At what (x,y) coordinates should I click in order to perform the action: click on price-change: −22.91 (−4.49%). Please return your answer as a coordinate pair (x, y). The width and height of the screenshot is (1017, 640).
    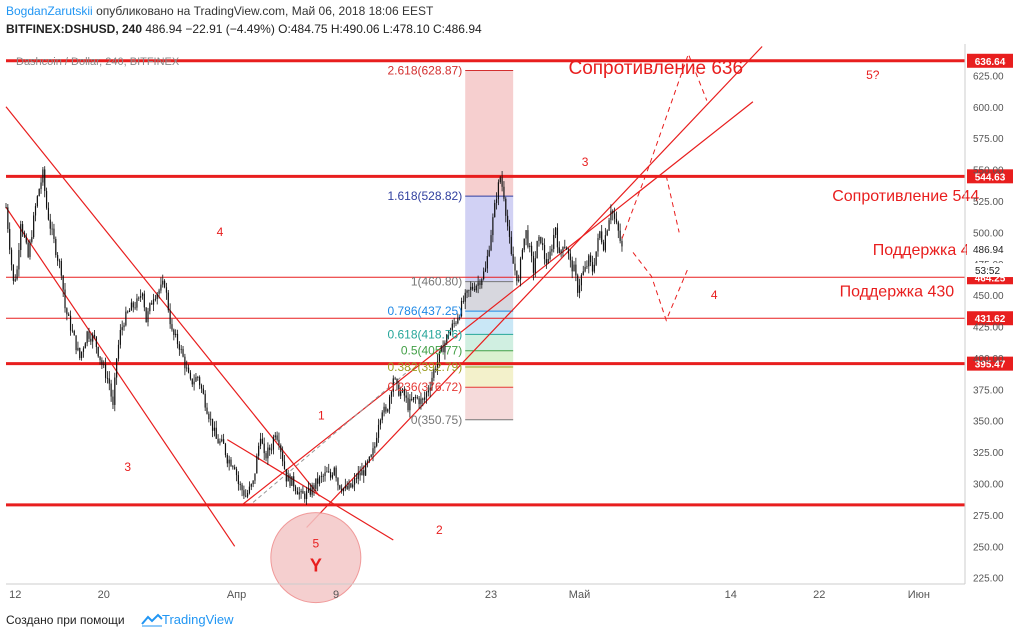
    Looking at the image, I should click on (230, 29).